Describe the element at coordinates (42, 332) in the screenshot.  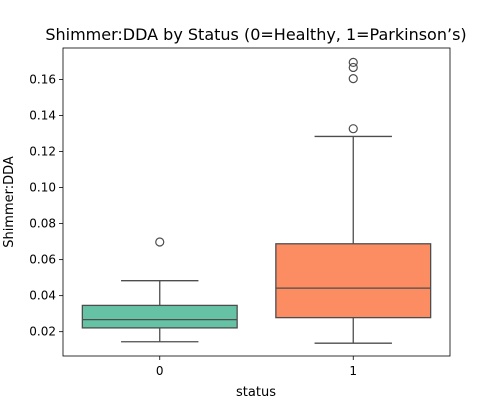
I see `y-tick-label: 0.02` at that location.